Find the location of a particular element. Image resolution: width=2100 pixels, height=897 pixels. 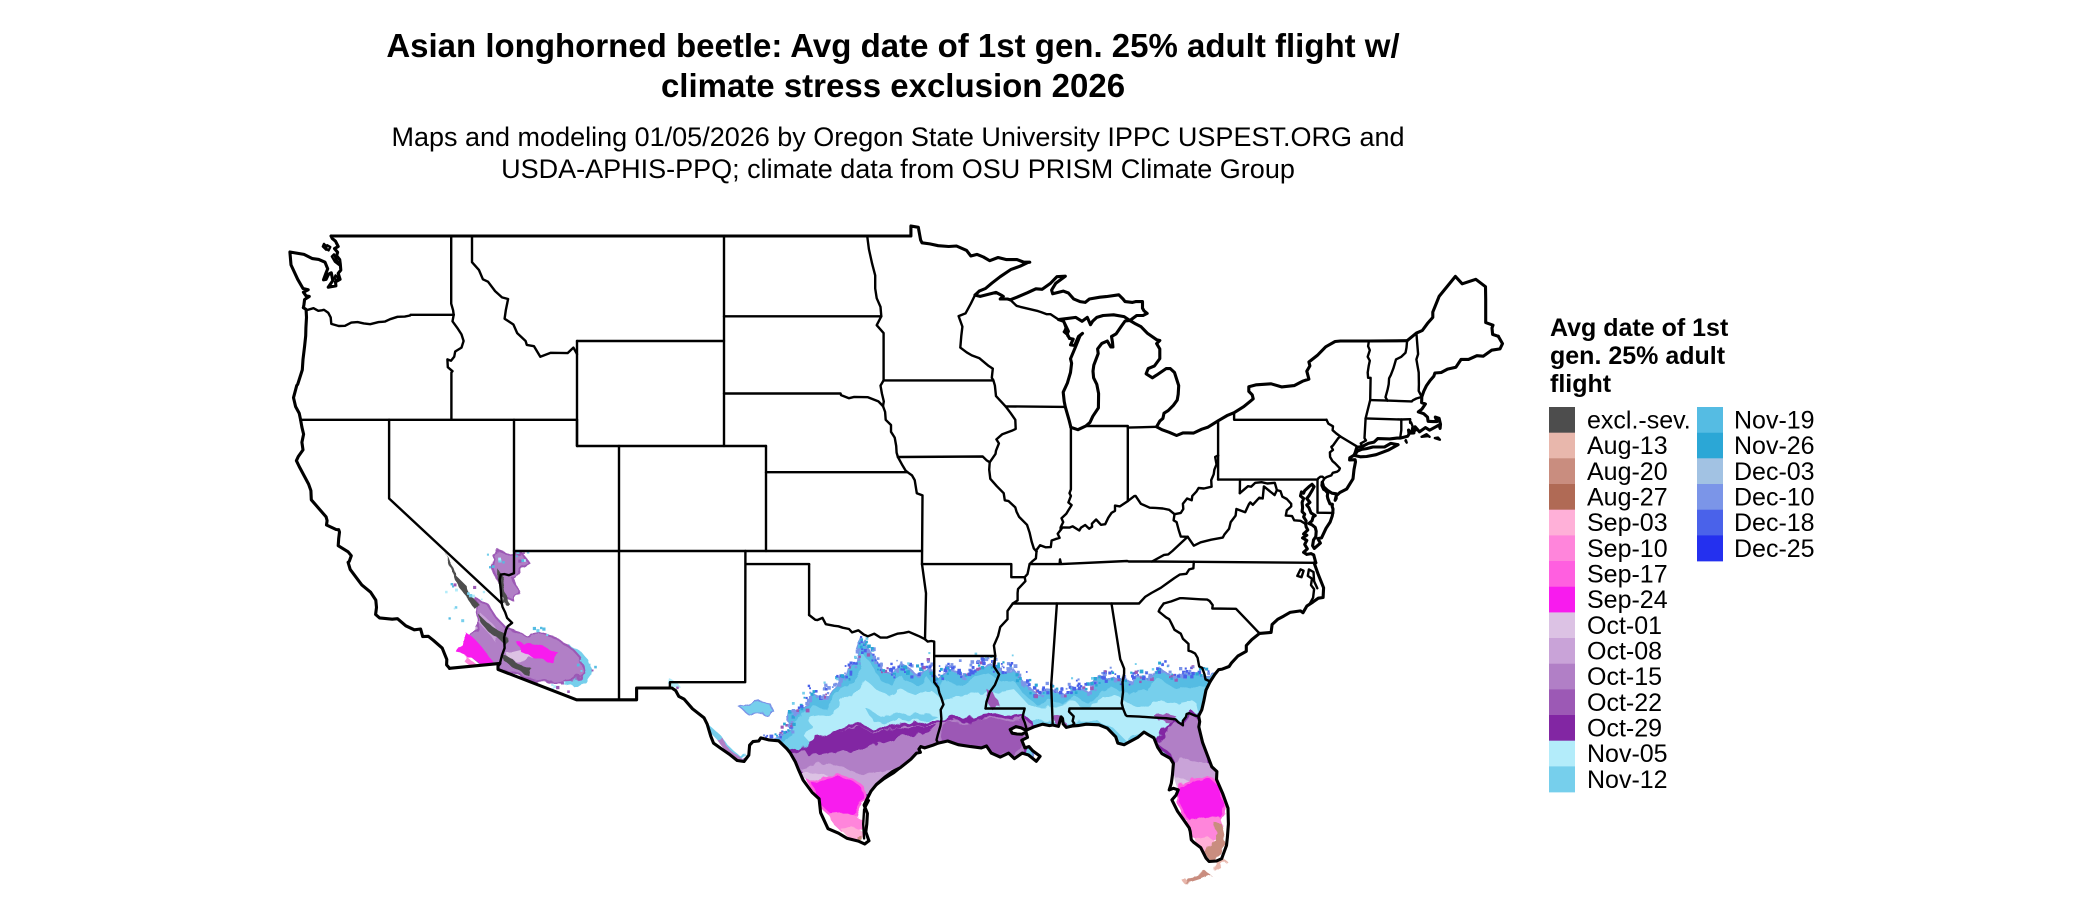

svg-text: excl.-sev. is located at coordinates (1639, 421).